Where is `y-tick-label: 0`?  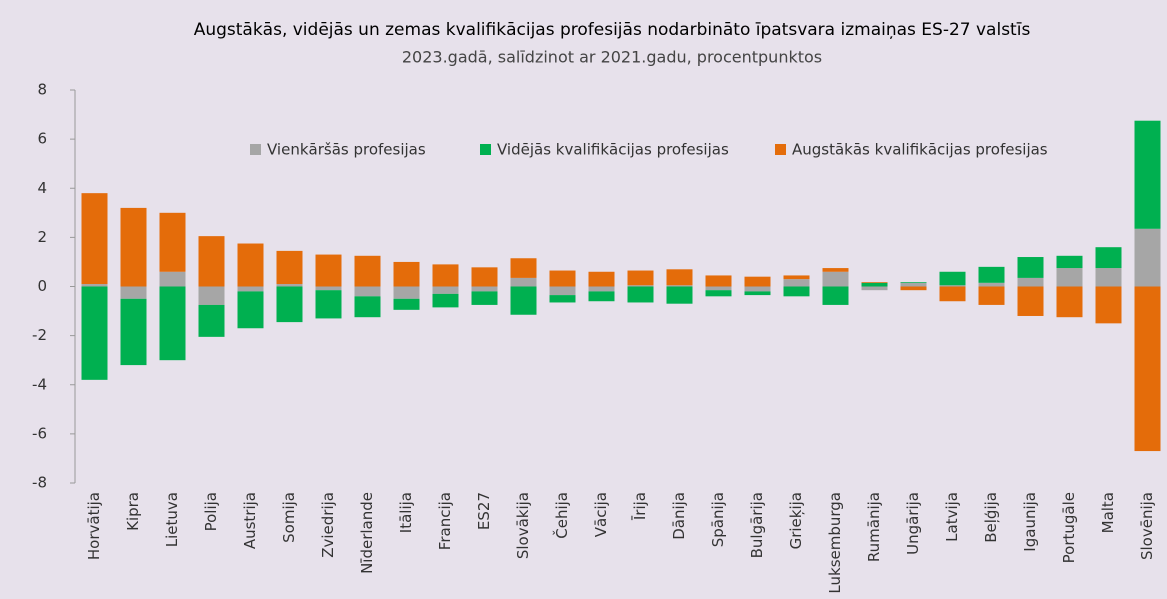 y-tick-label: 0 is located at coordinates (42, 286).